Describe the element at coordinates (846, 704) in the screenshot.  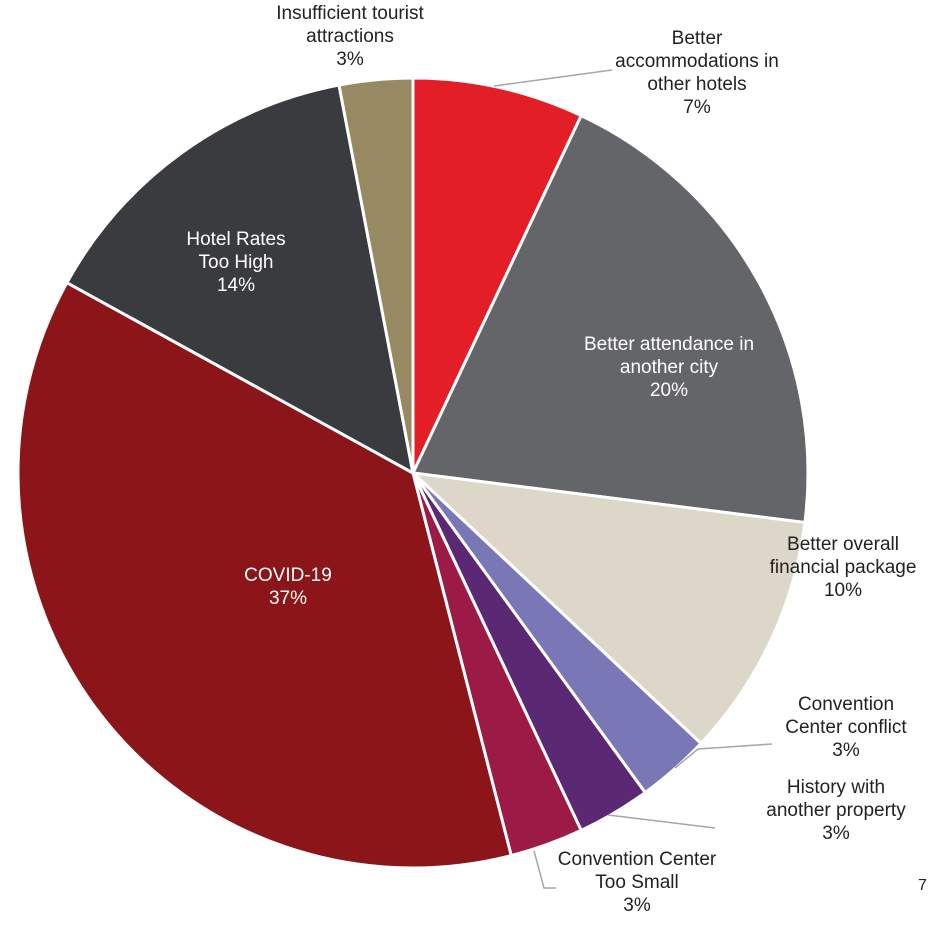
I see `slice-label-line: Convention` at that location.